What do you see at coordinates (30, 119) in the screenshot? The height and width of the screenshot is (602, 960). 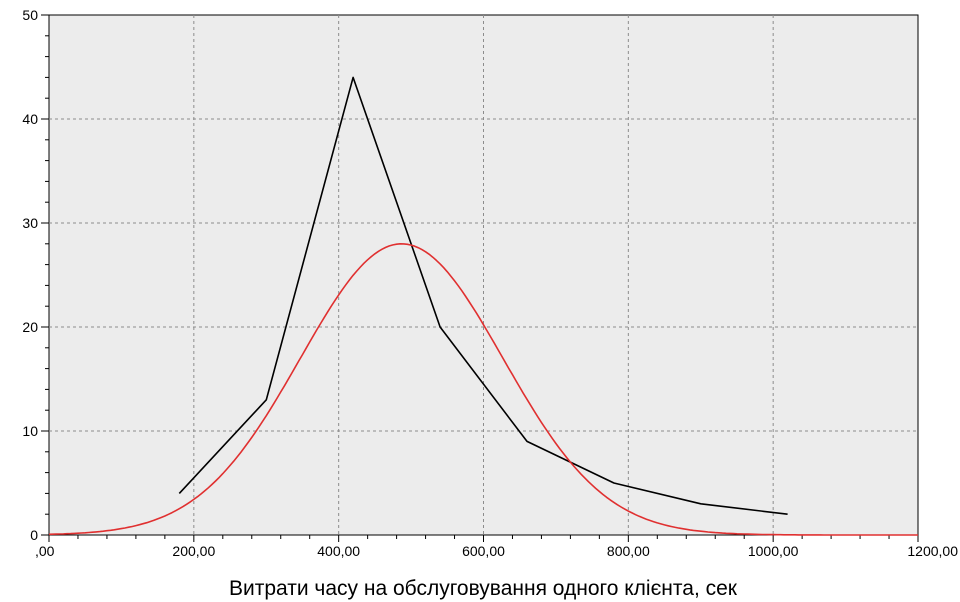 I see `y-tick-label: 40` at bounding box center [30, 119].